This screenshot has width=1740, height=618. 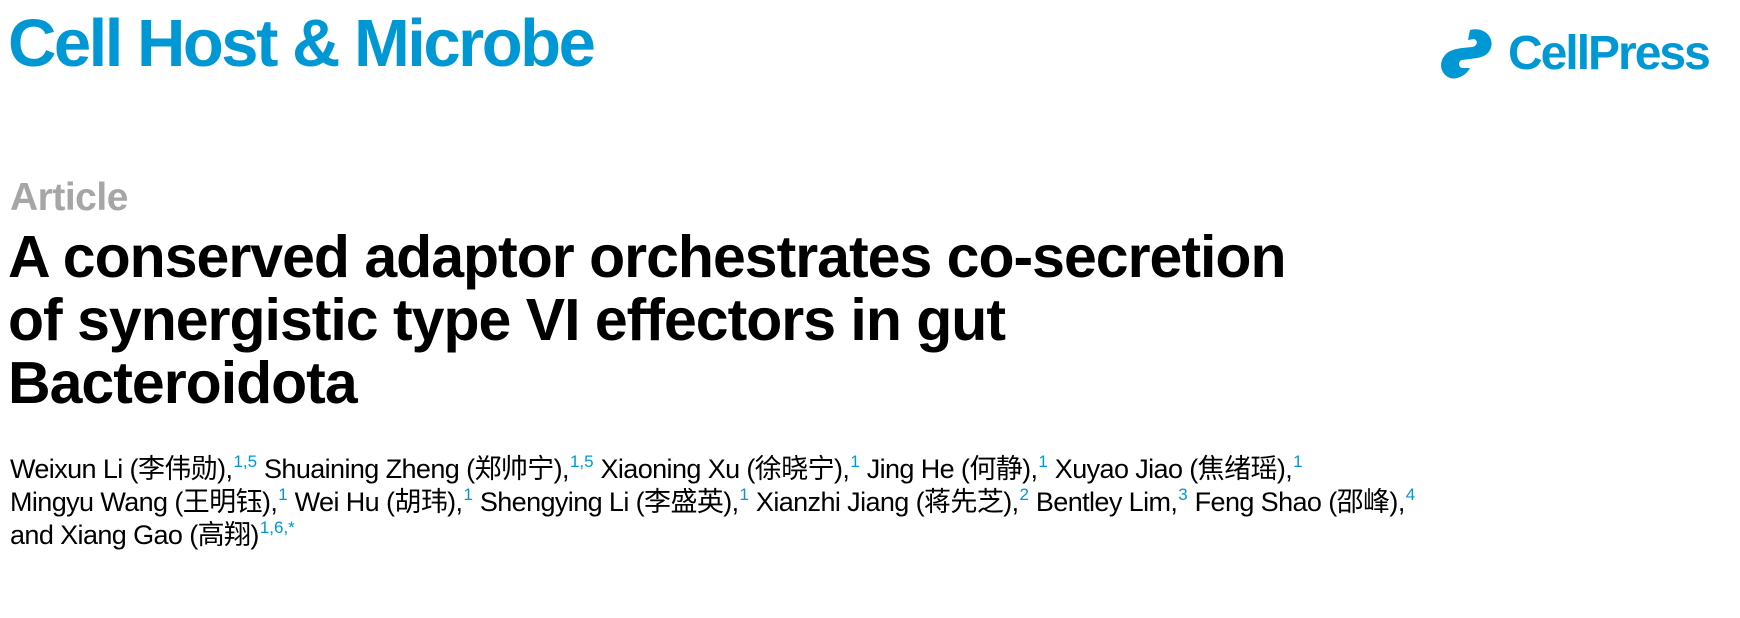 I want to click on author-name: Mingyu Wang (王明钰),, so click(x=144, y=502).